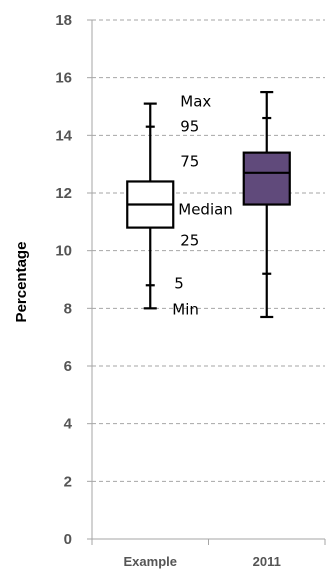  Describe the element at coordinates (195, 102) in the screenshot. I see `annotation-max: Max` at that location.